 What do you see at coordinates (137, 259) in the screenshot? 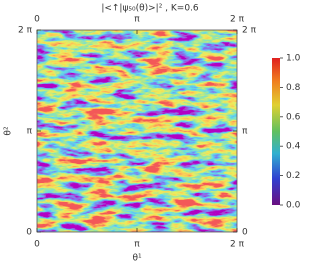
I see `x-axis-label: θ¹` at bounding box center [137, 259].